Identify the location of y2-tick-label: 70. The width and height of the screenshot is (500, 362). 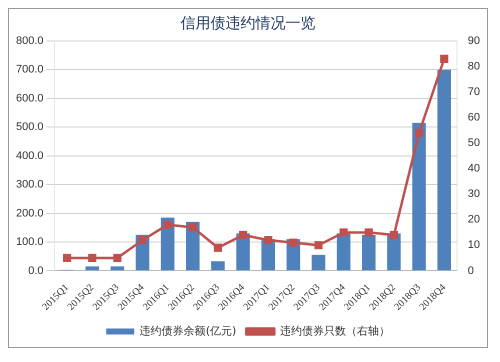
(474, 92).